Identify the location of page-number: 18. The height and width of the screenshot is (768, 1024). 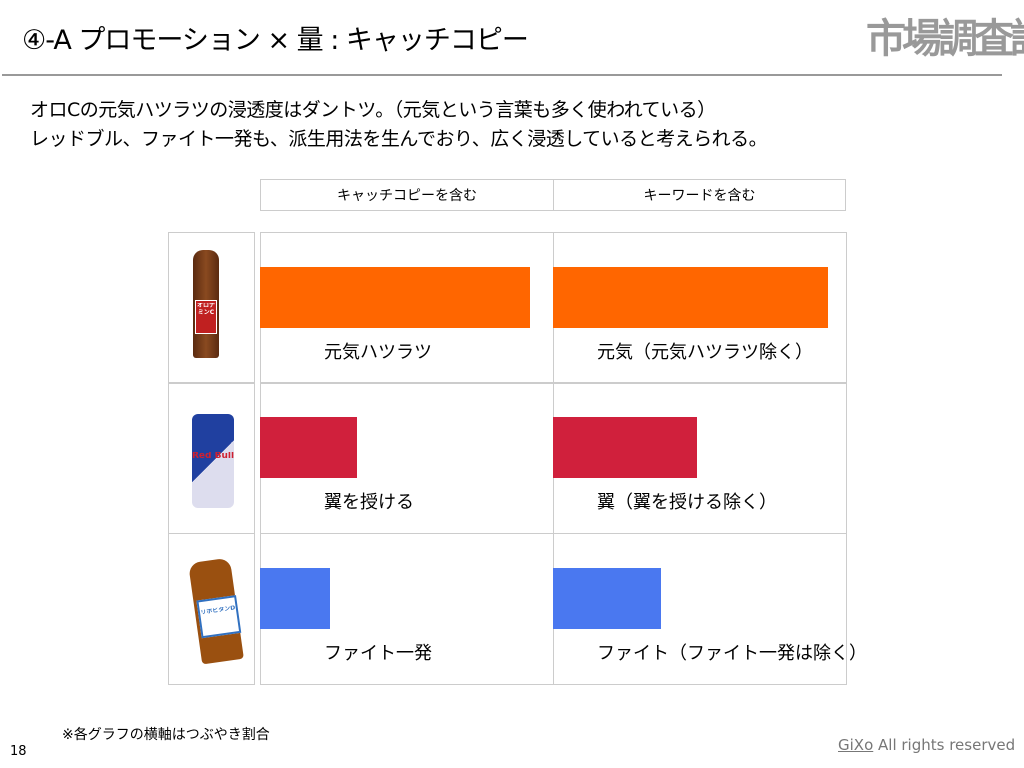
(18, 751).